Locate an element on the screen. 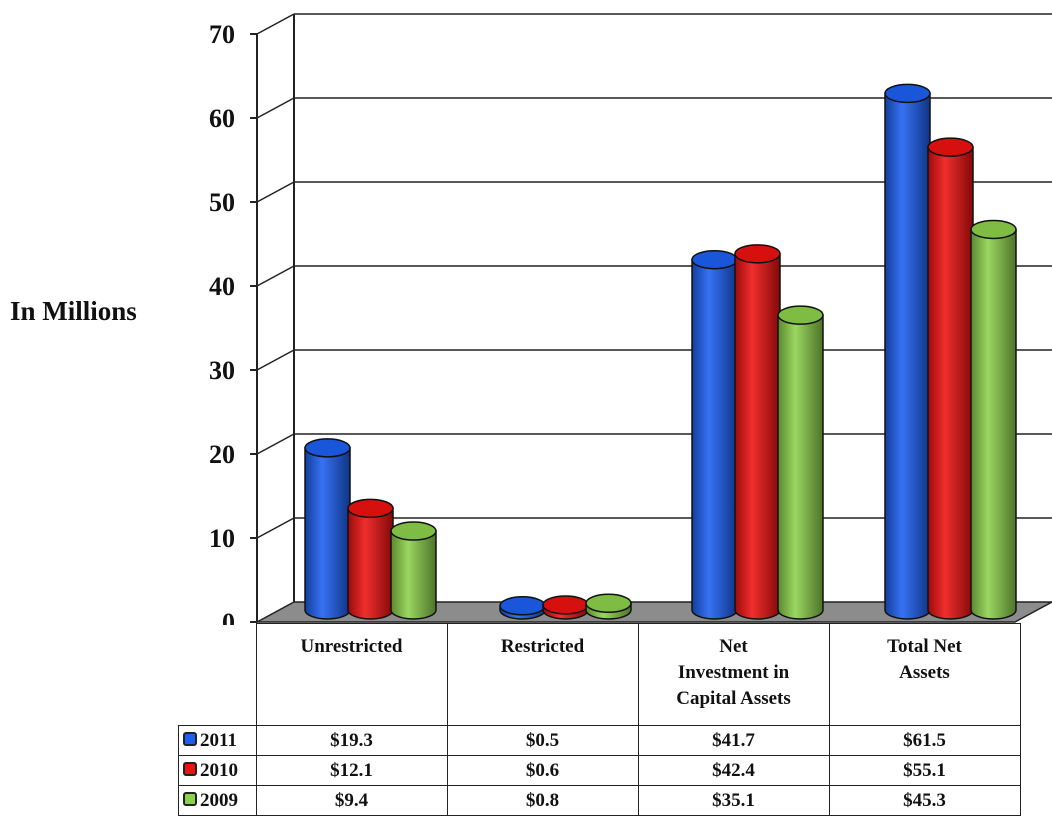 The width and height of the screenshot is (1052, 820). table-row: 2011 $19.3 $0.5 $41.7 $61.5 is located at coordinates (599, 740).